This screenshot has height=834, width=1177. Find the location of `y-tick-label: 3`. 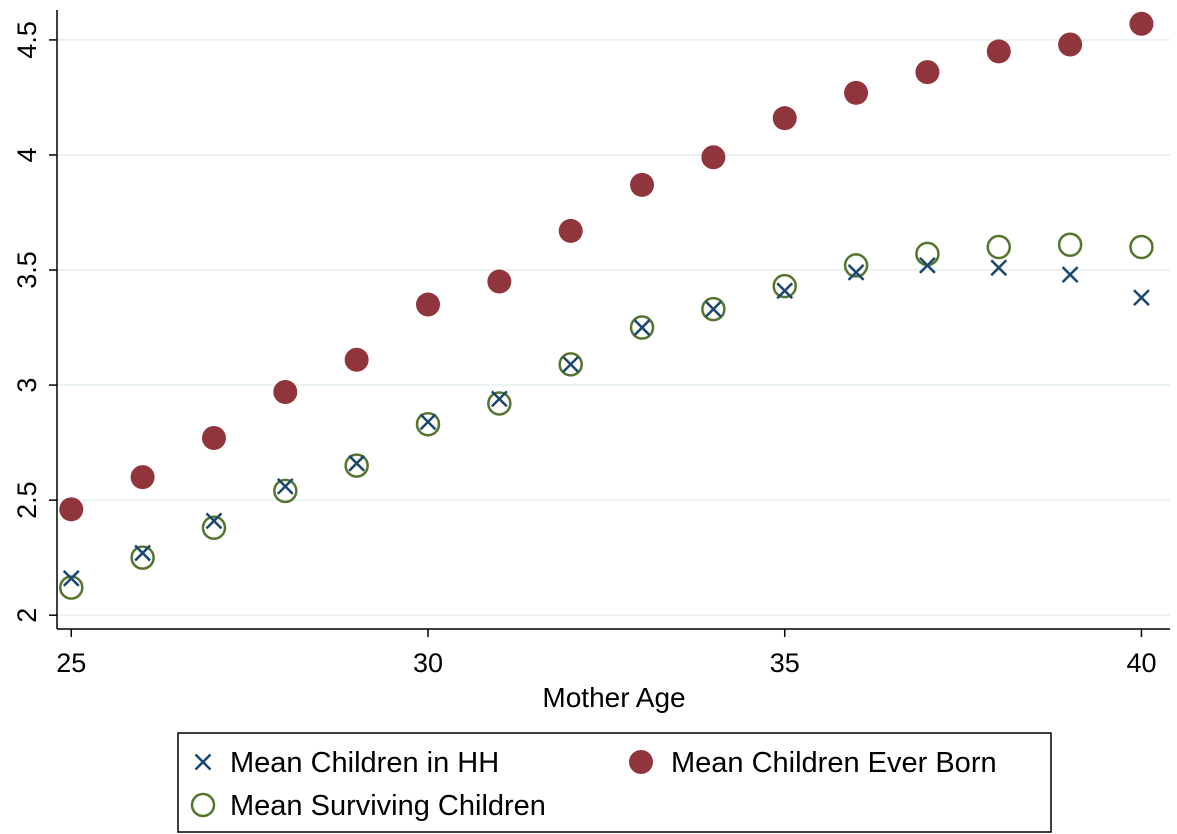

y-tick-label: 3 is located at coordinates (27, 385).